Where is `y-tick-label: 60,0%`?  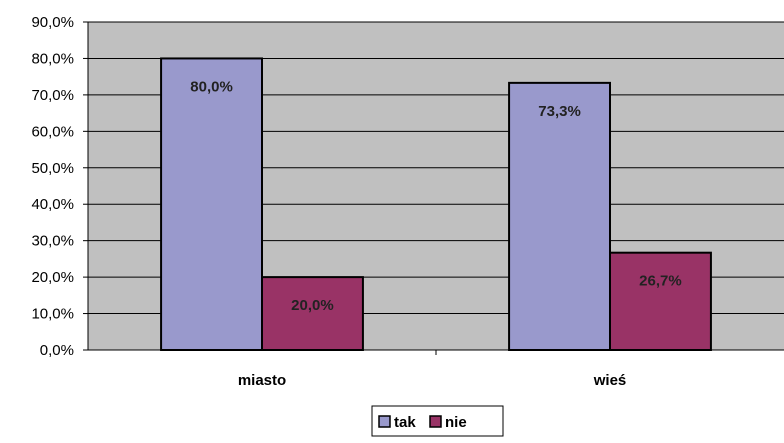
y-tick-label: 60,0% is located at coordinates (52, 131).